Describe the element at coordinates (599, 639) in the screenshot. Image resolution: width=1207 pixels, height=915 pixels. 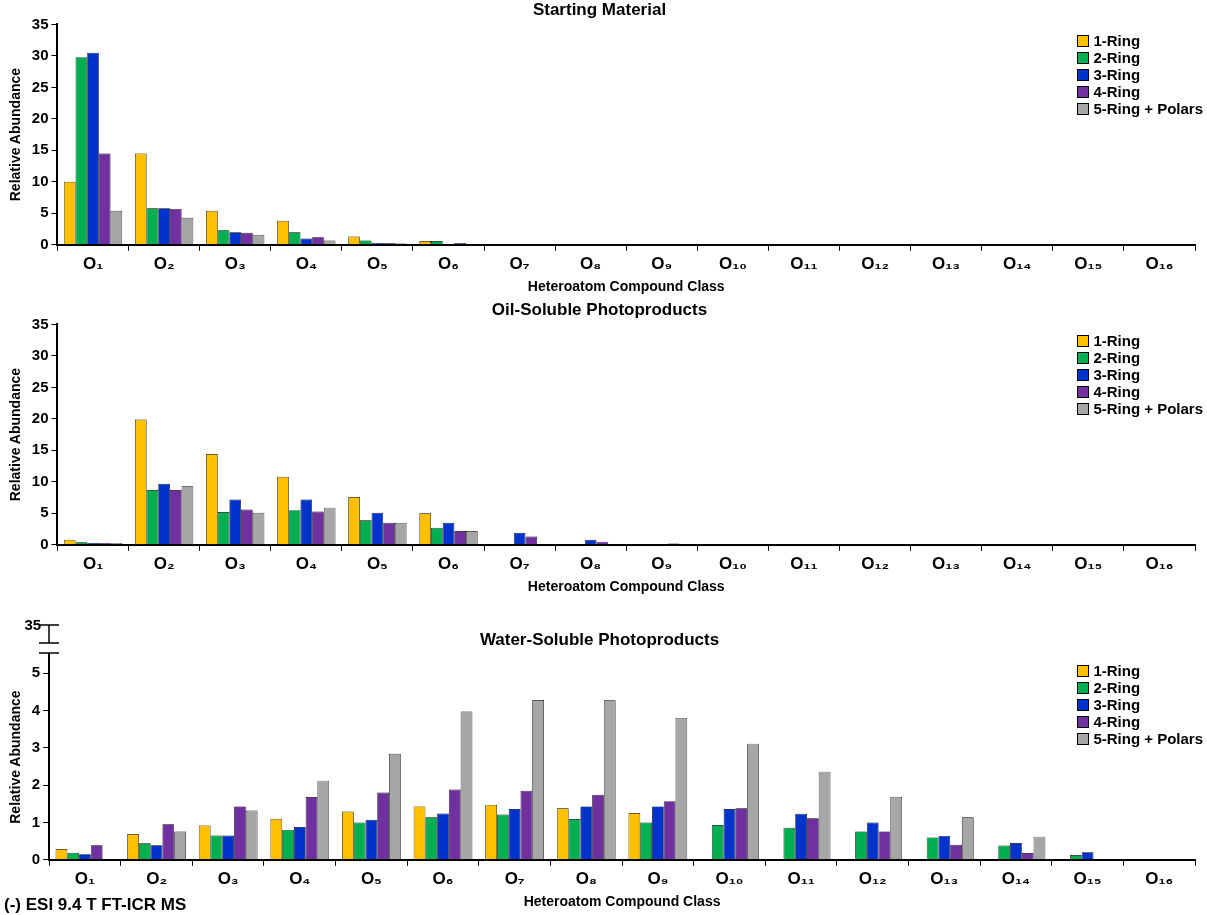
I see `chart-title: Water-Soluble Photoproducts` at that location.